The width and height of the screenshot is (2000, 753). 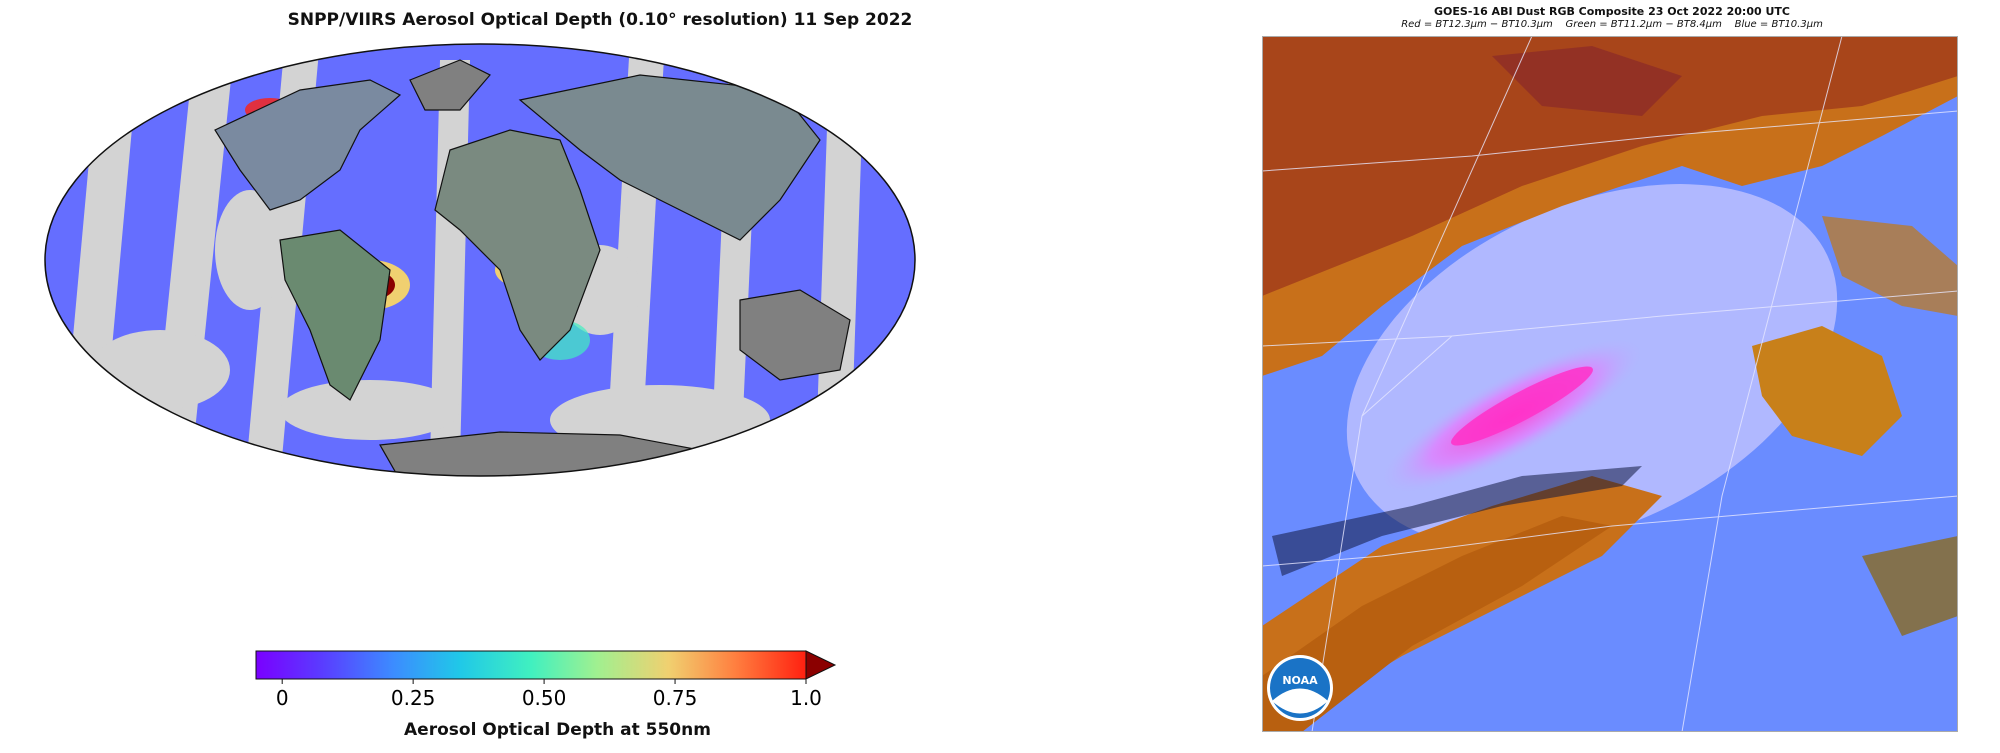 I want to click on colorbar-tick-label: 0.75, so click(x=675, y=698).